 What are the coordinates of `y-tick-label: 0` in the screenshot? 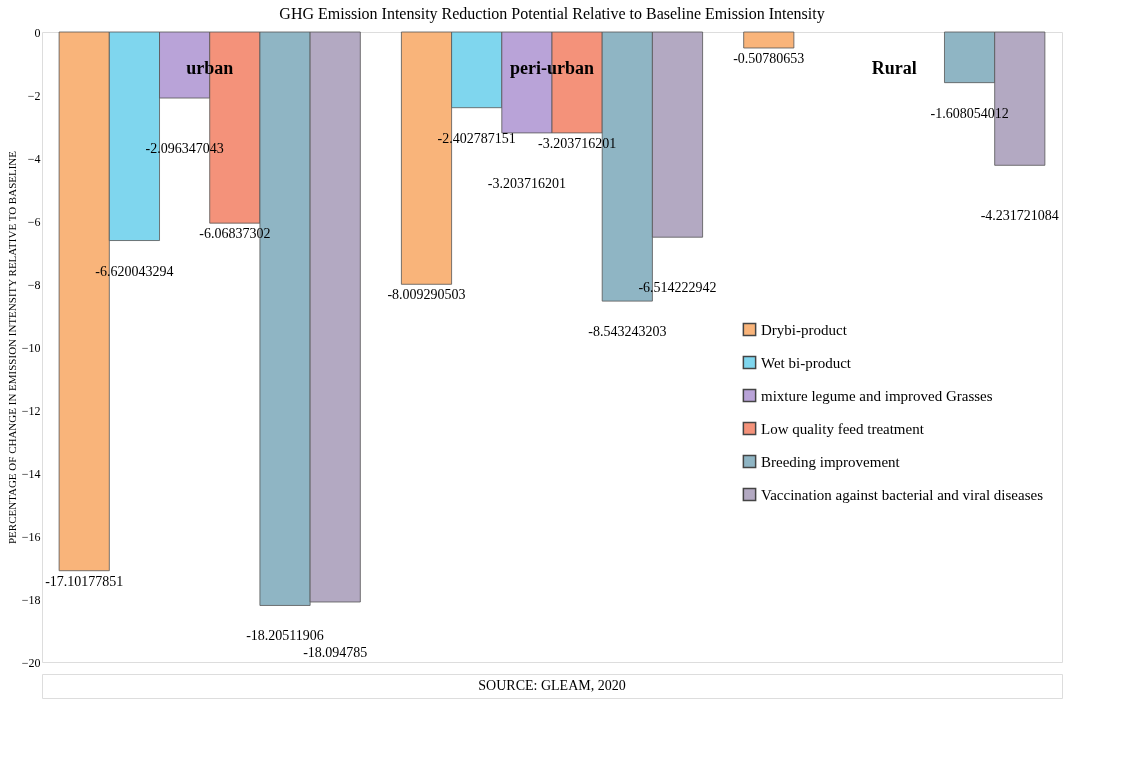 It's located at (37, 32).